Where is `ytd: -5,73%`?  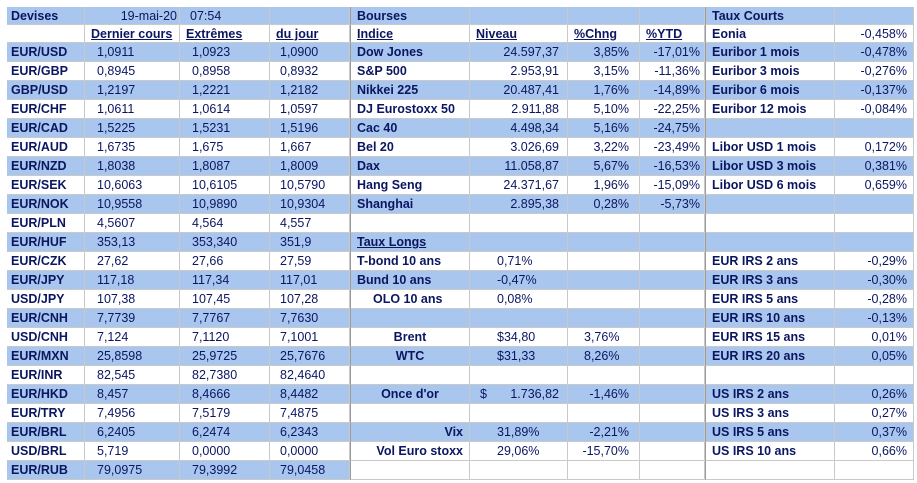 ytd: -5,73% is located at coordinates (672, 204).